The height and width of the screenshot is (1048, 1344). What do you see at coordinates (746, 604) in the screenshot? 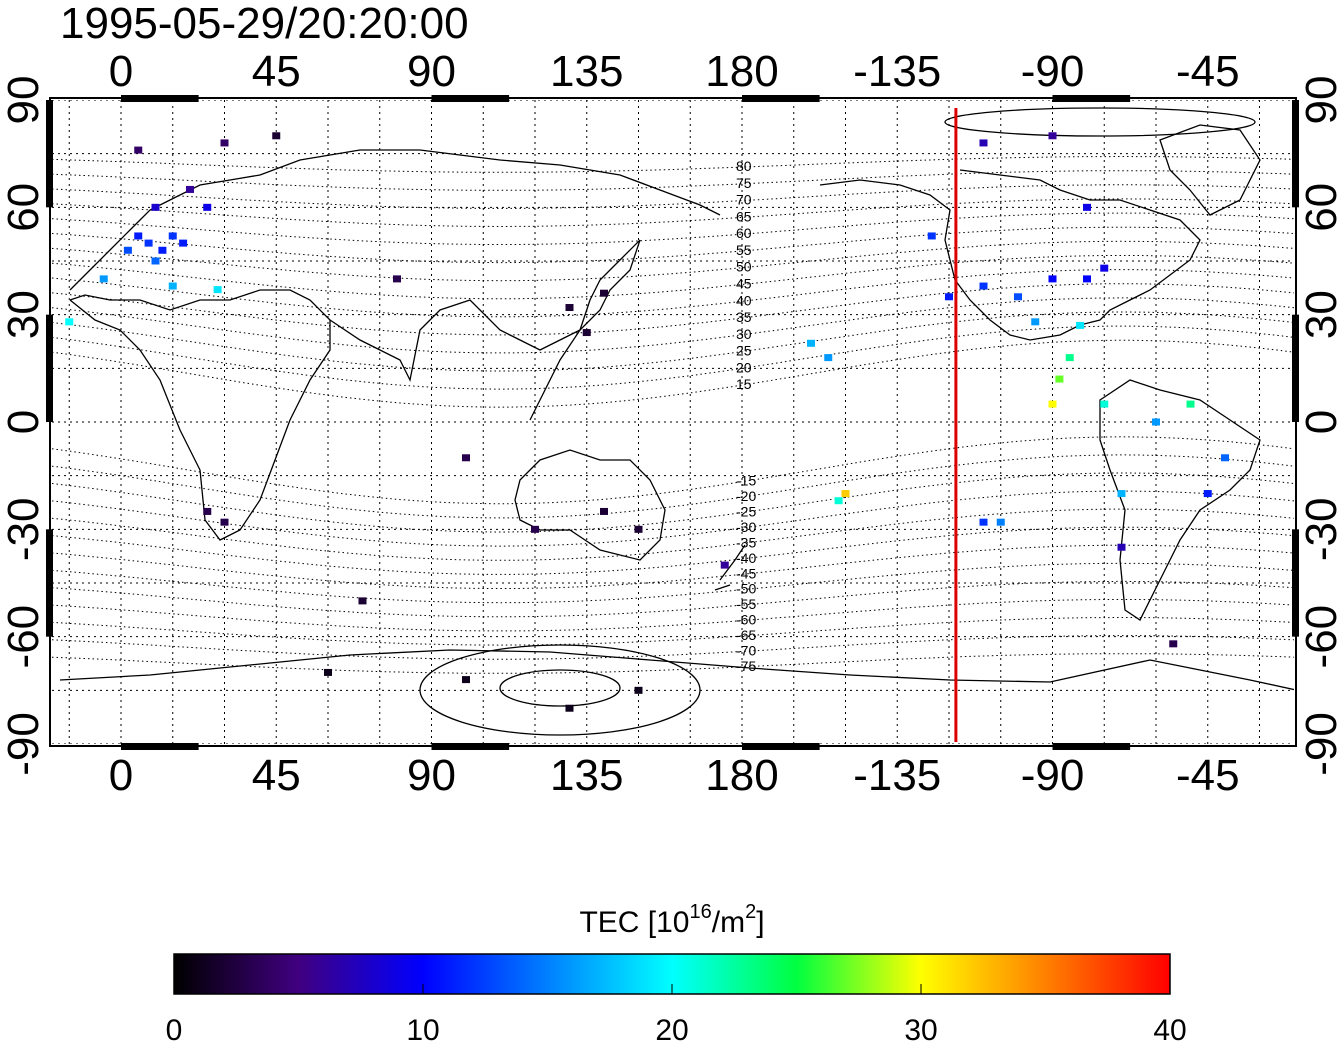
I see `mlat-label: -55` at bounding box center [746, 604].